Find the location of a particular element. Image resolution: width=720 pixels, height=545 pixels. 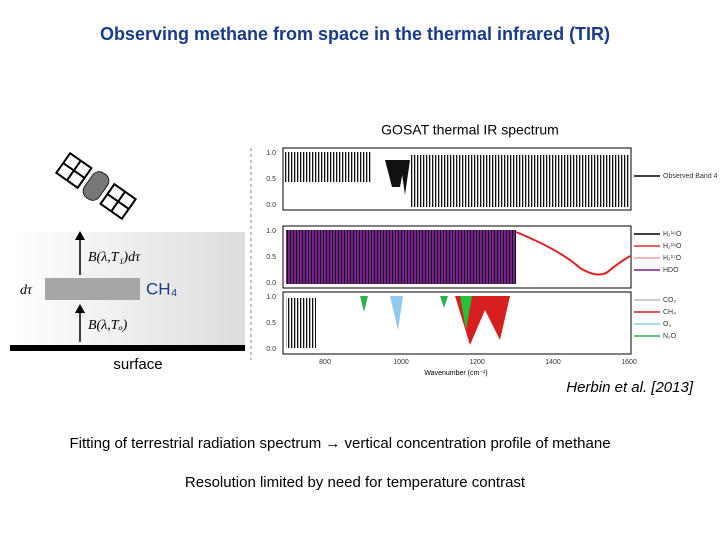

legend-label: H₂¹⁶O is located at coordinates (672, 234).